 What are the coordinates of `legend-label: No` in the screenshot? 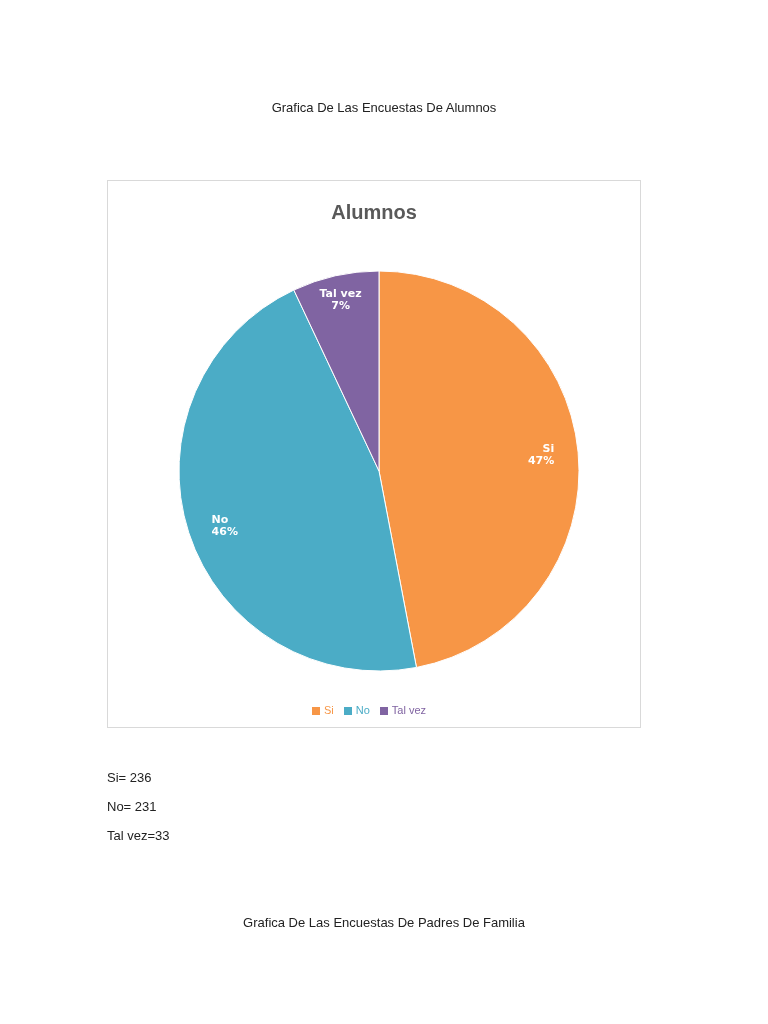 It's located at (362, 710).